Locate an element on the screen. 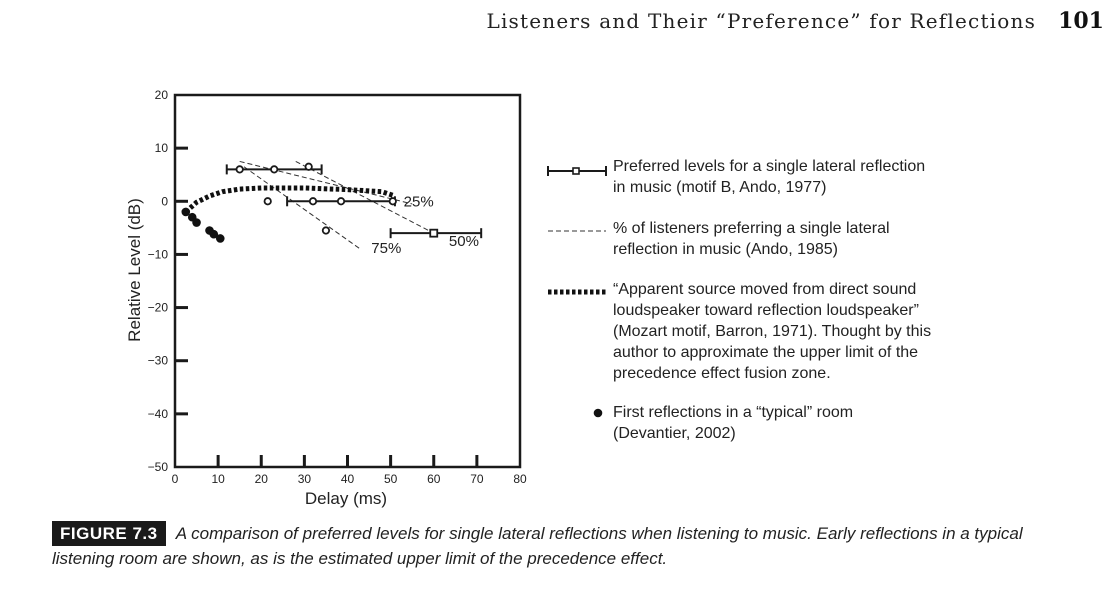 The image size is (1118, 605). errorbar-swatch is located at coordinates (577, 171).